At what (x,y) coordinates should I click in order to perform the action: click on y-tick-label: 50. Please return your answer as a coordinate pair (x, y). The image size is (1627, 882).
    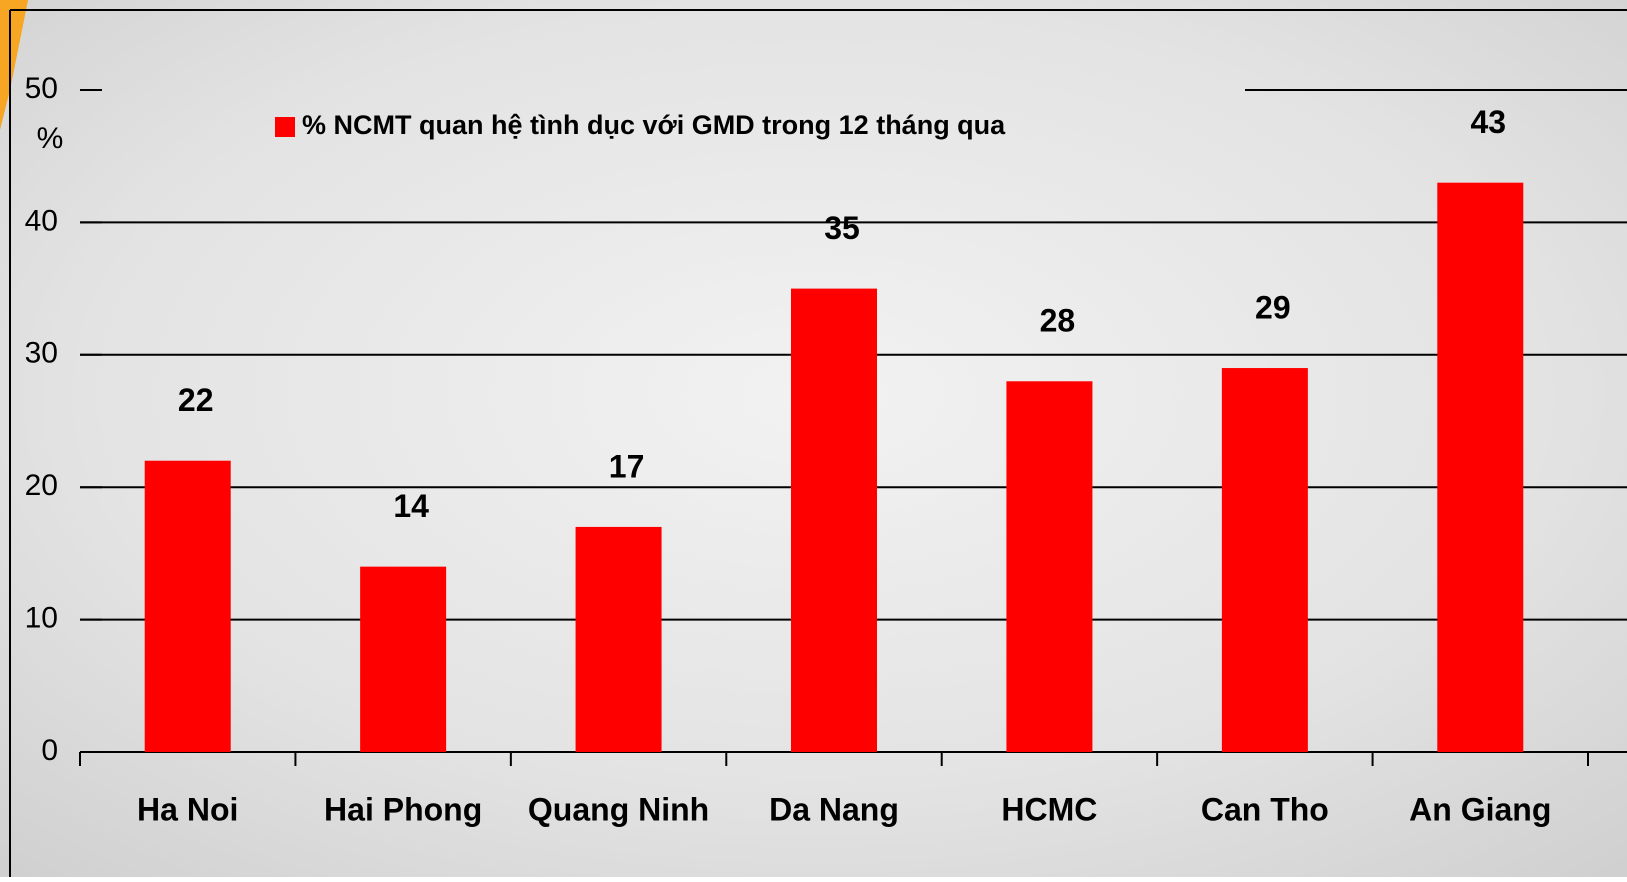
    Looking at the image, I should click on (41, 88).